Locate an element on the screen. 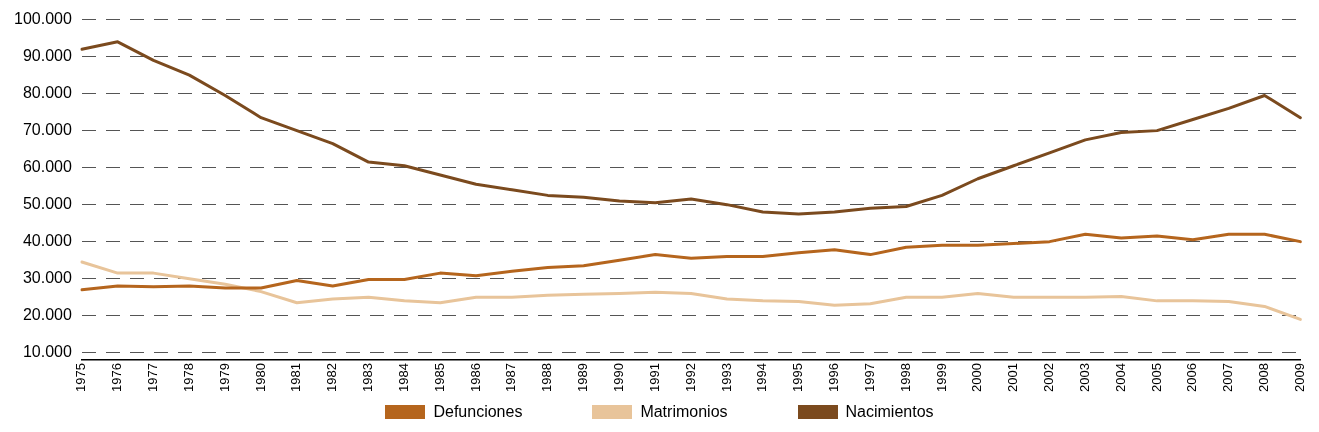  x-tick-label: 1978 is located at coordinates (188, 377).